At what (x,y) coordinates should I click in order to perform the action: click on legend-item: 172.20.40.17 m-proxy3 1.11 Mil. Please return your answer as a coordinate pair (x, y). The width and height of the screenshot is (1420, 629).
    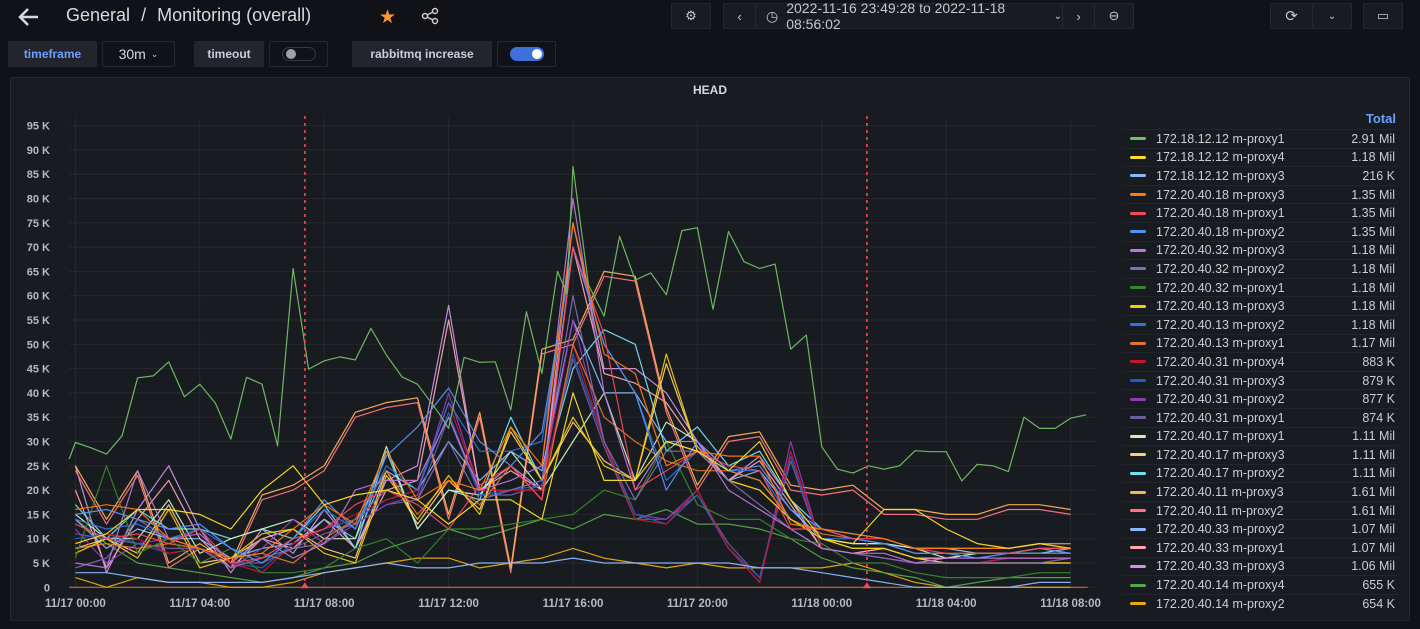
    Looking at the image, I should click on (1260, 454).